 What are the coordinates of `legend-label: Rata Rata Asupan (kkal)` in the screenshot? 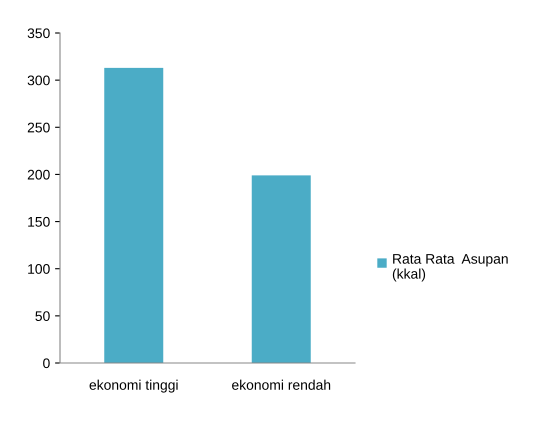 It's located at (450, 268).